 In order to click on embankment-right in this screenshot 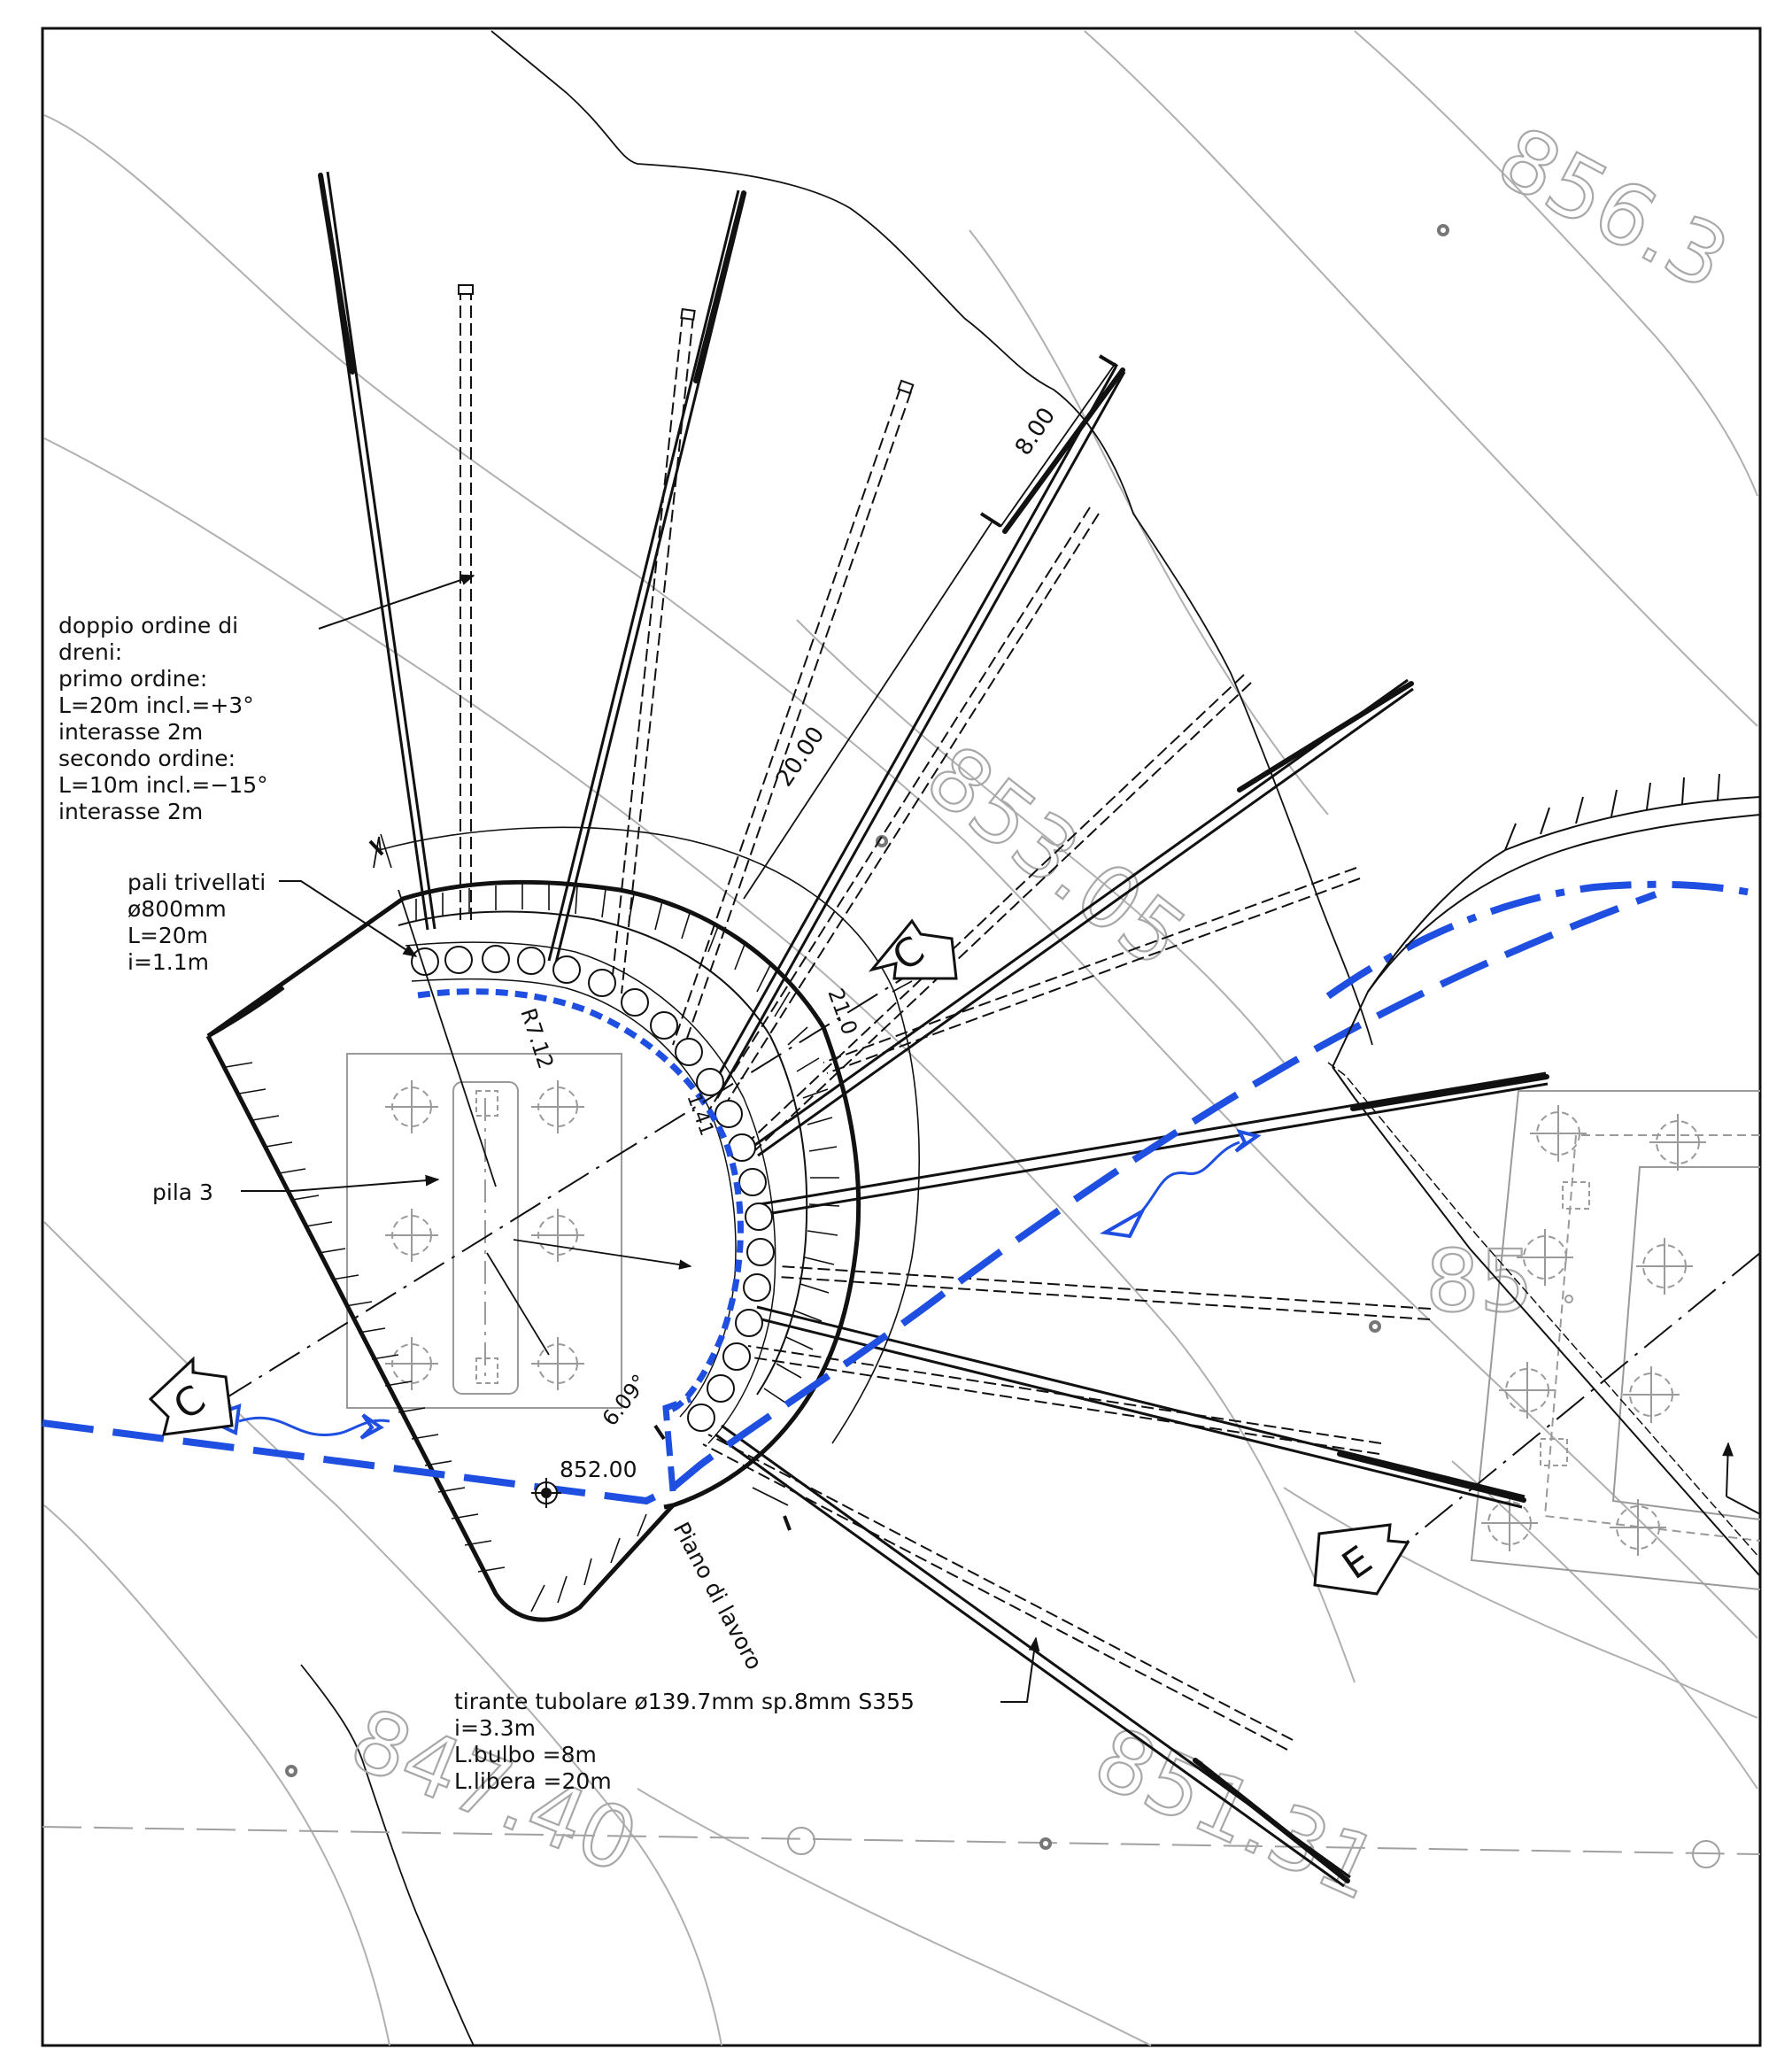, I will do `click(1544, 1175)`.